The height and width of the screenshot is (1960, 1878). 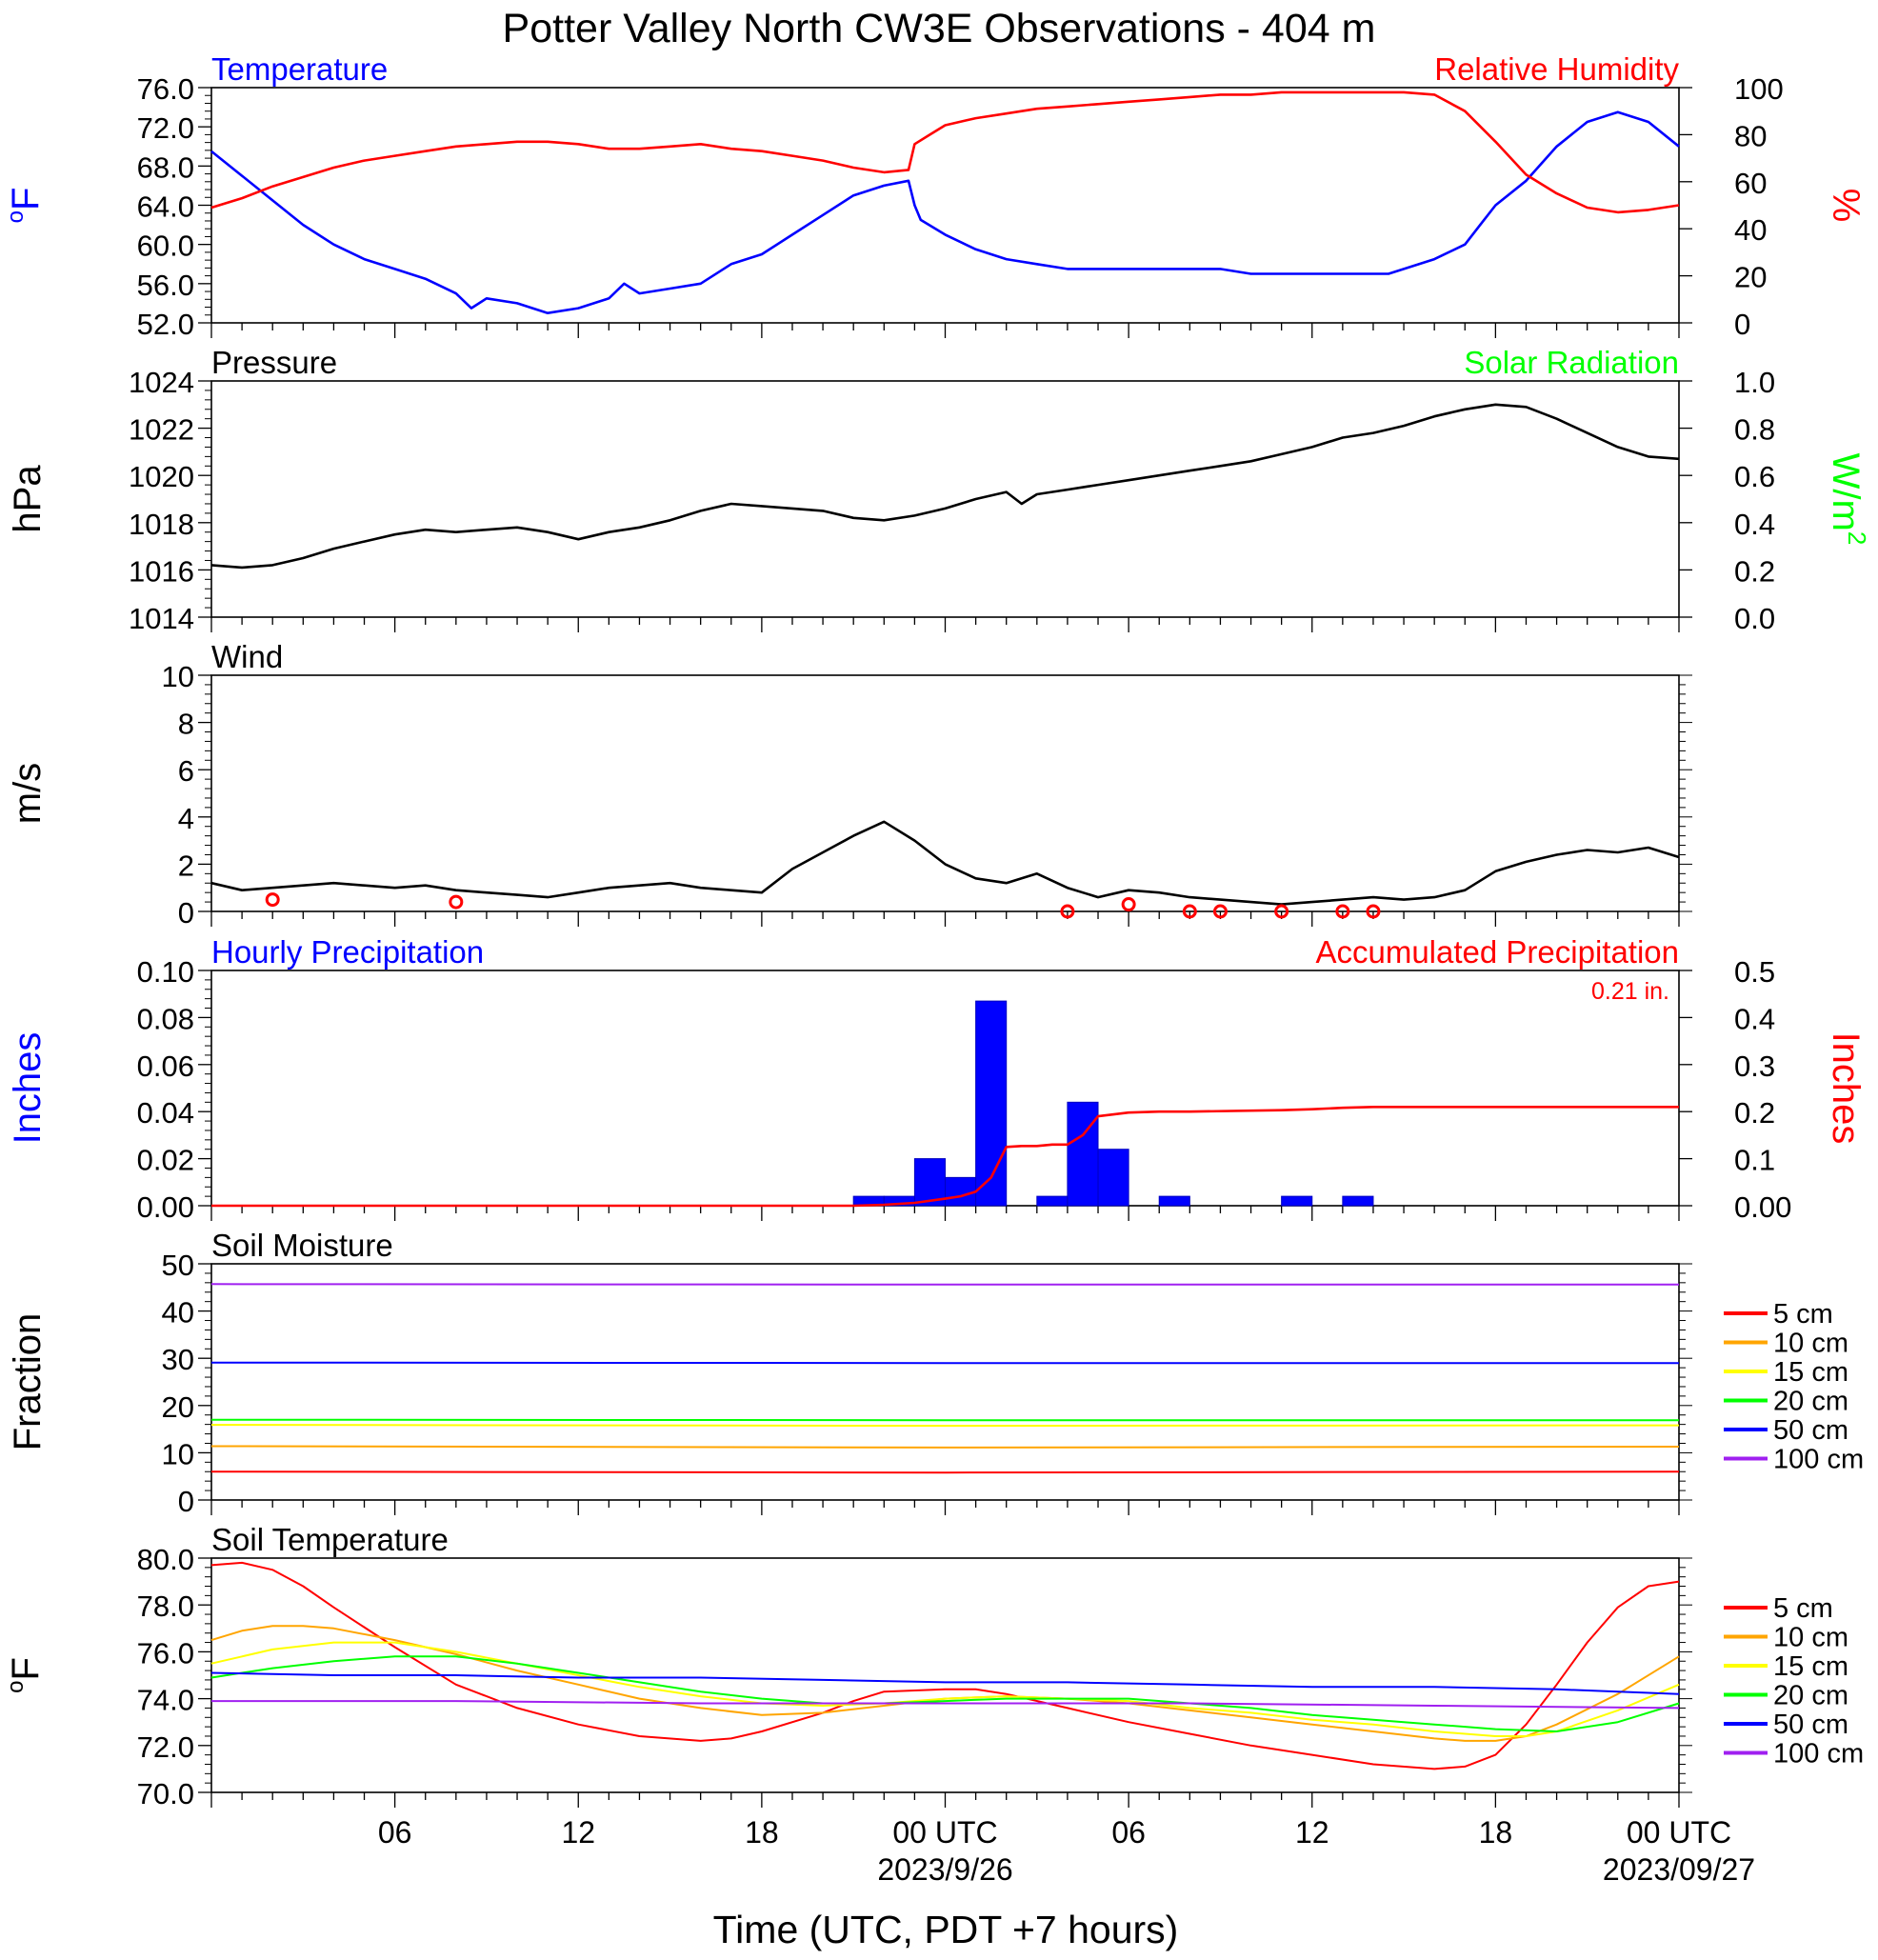 What do you see at coordinates (1750, 230) in the screenshot?
I see `y-right-tick-label: 40` at bounding box center [1750, 230].